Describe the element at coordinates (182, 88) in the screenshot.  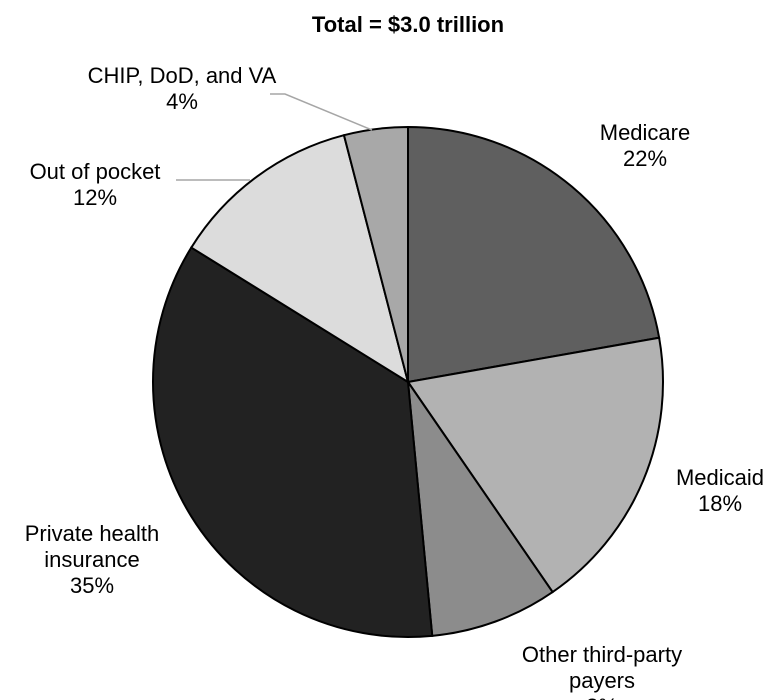
I see `slice-label-6: CHIP, DoD, and VA 4%` at that location.